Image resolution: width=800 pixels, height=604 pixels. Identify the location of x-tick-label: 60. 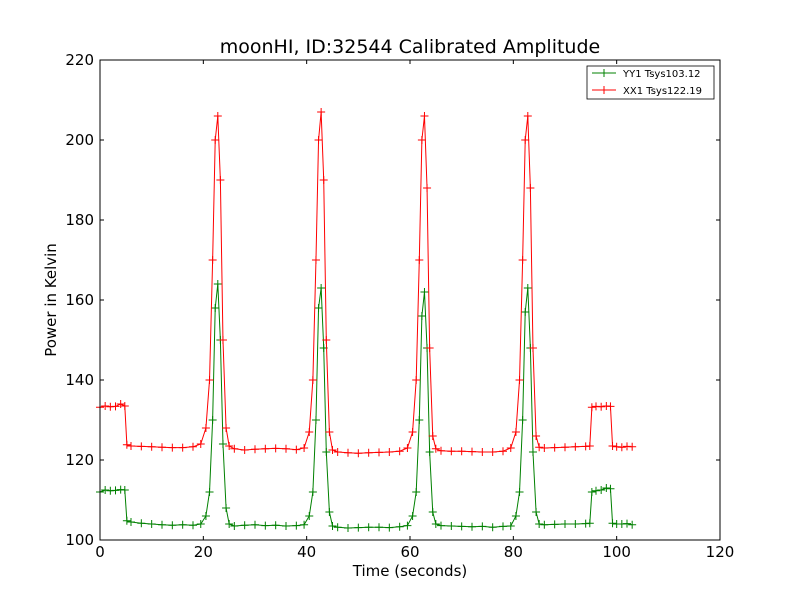
(409, 552).